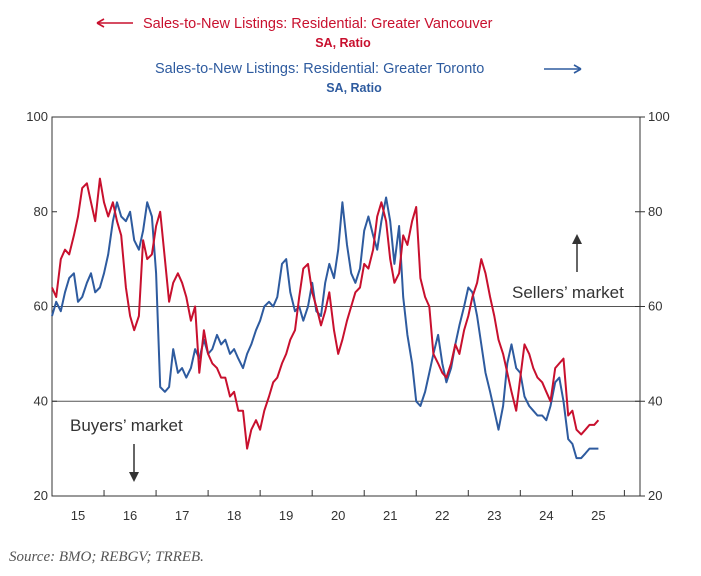  Describe the element at coordinates (494, 515) in the screenshot. I see `x-tick-label: 23` at that location.